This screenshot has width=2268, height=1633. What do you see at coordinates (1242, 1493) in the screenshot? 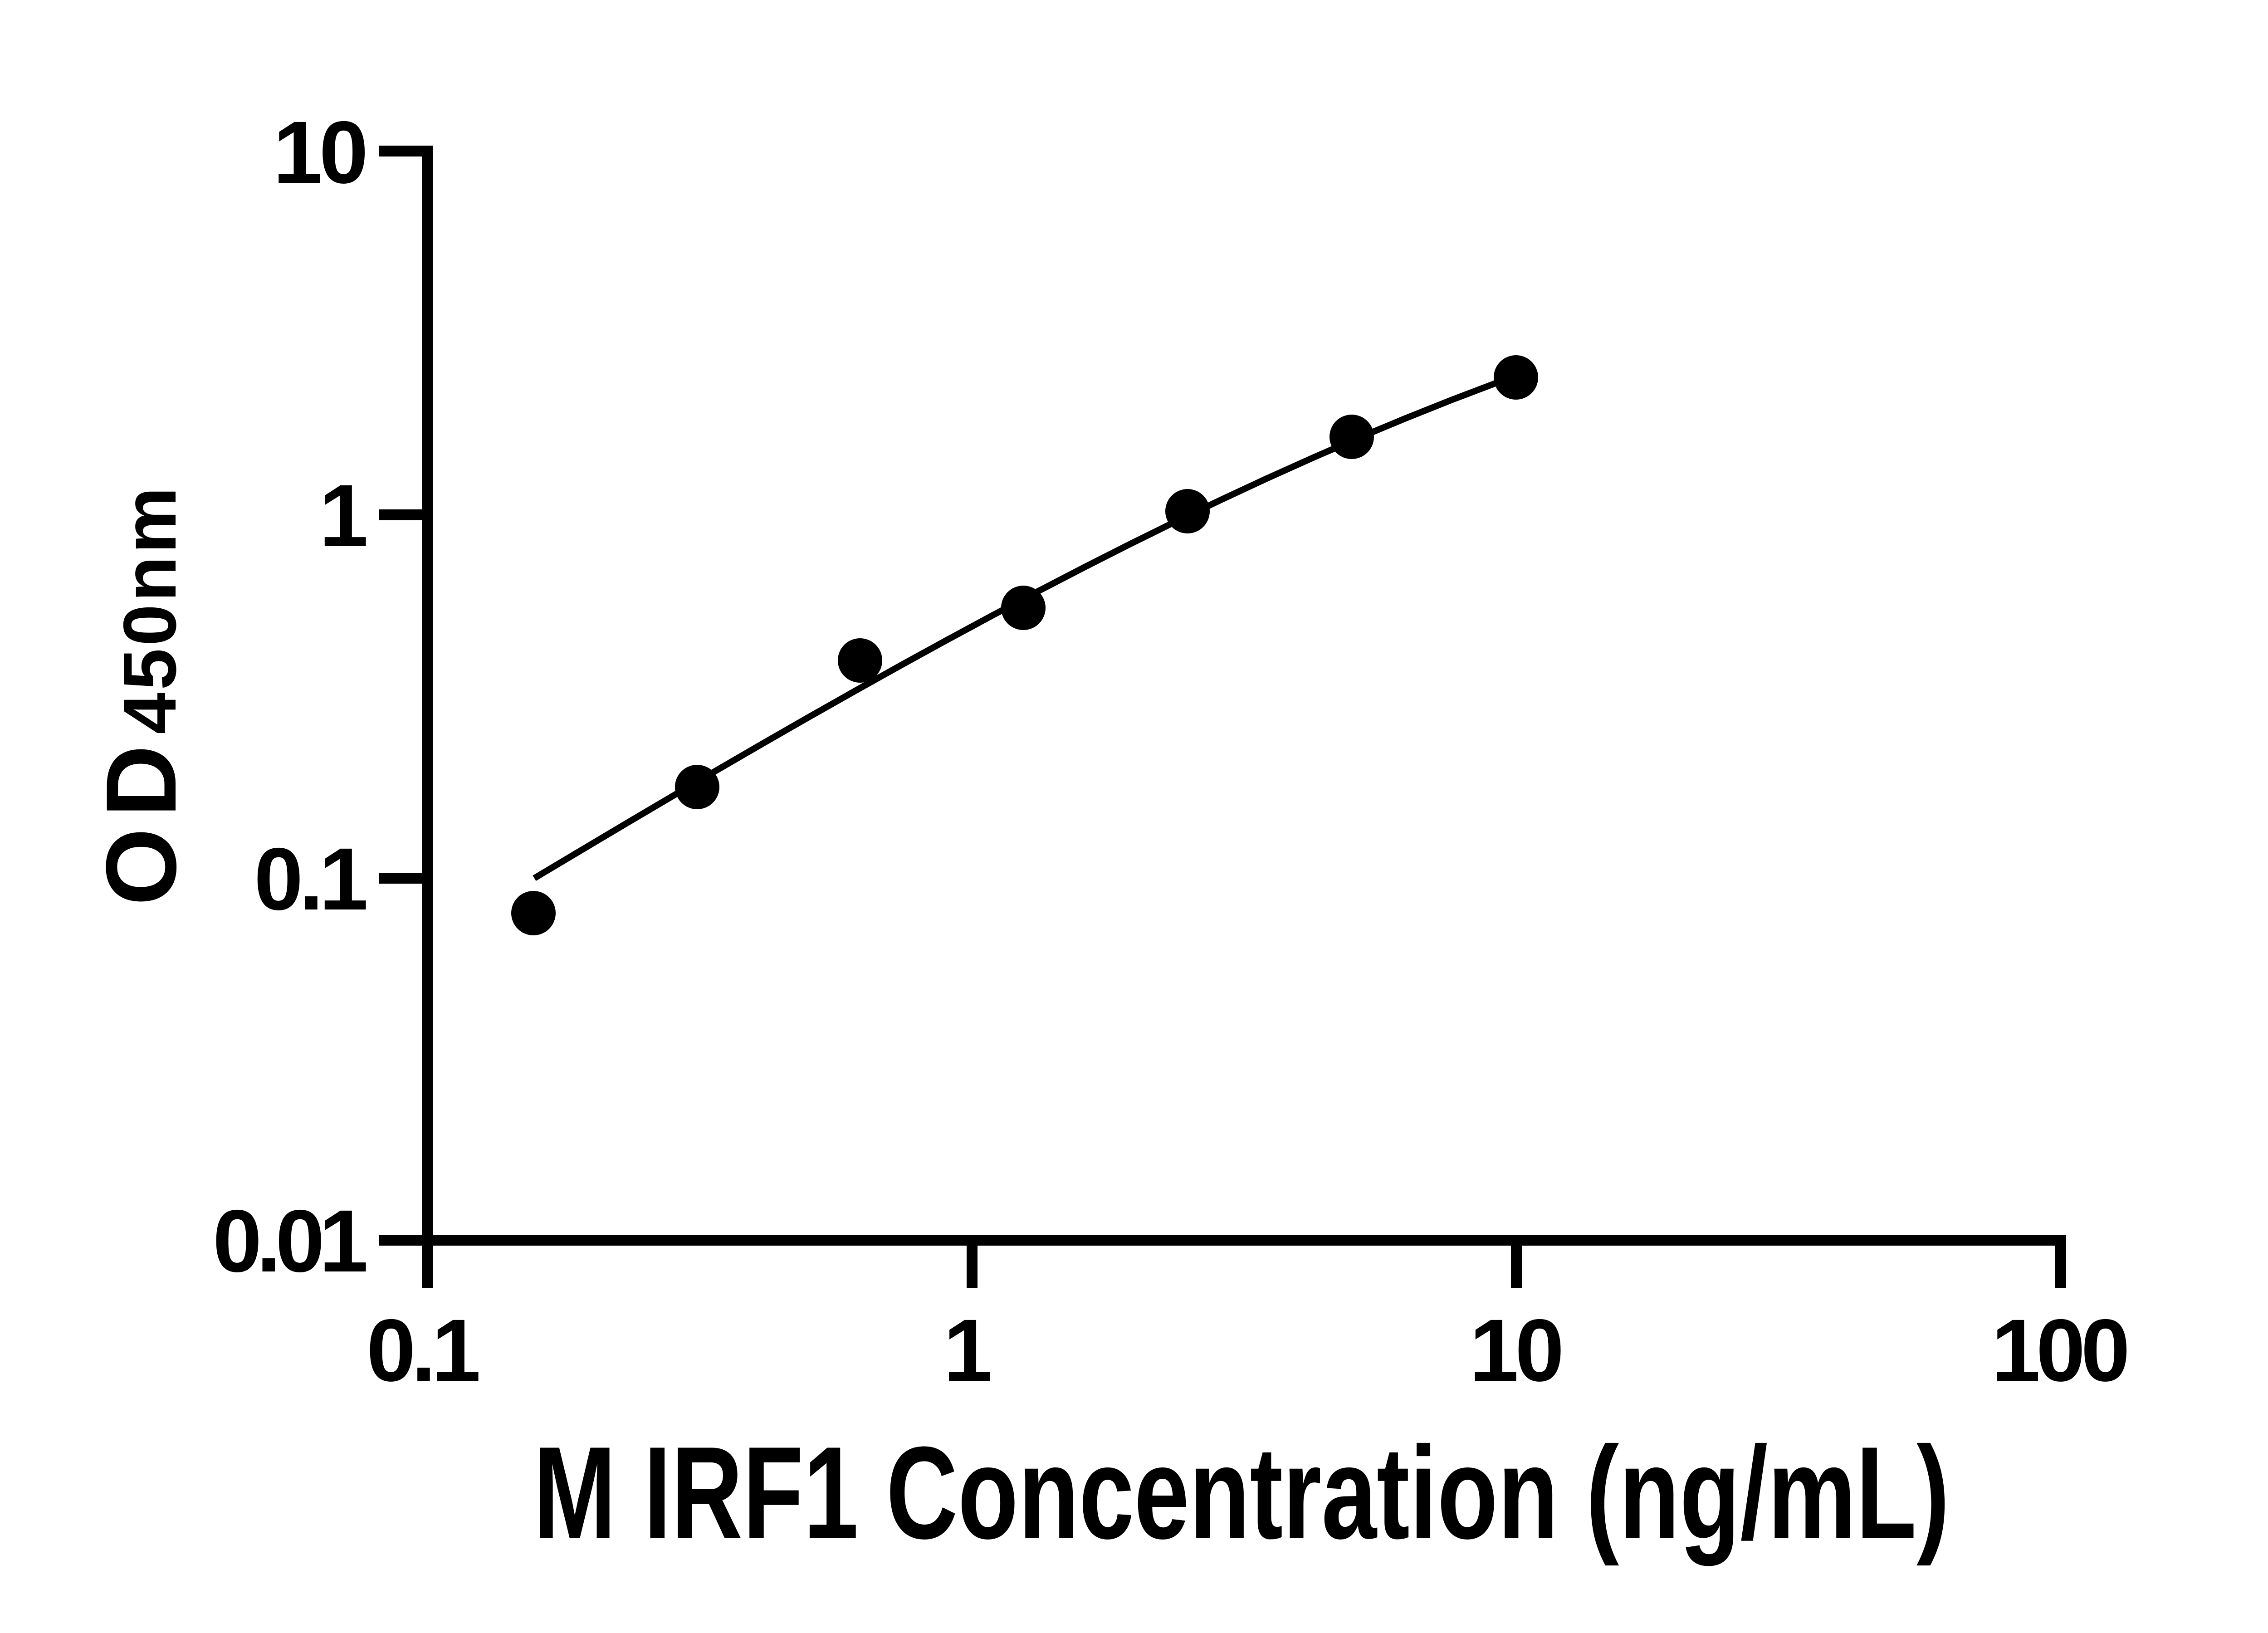
I see `svg-text: M IRF1 Concentration (ng/mL)` at bounding box center [1242, 1493].